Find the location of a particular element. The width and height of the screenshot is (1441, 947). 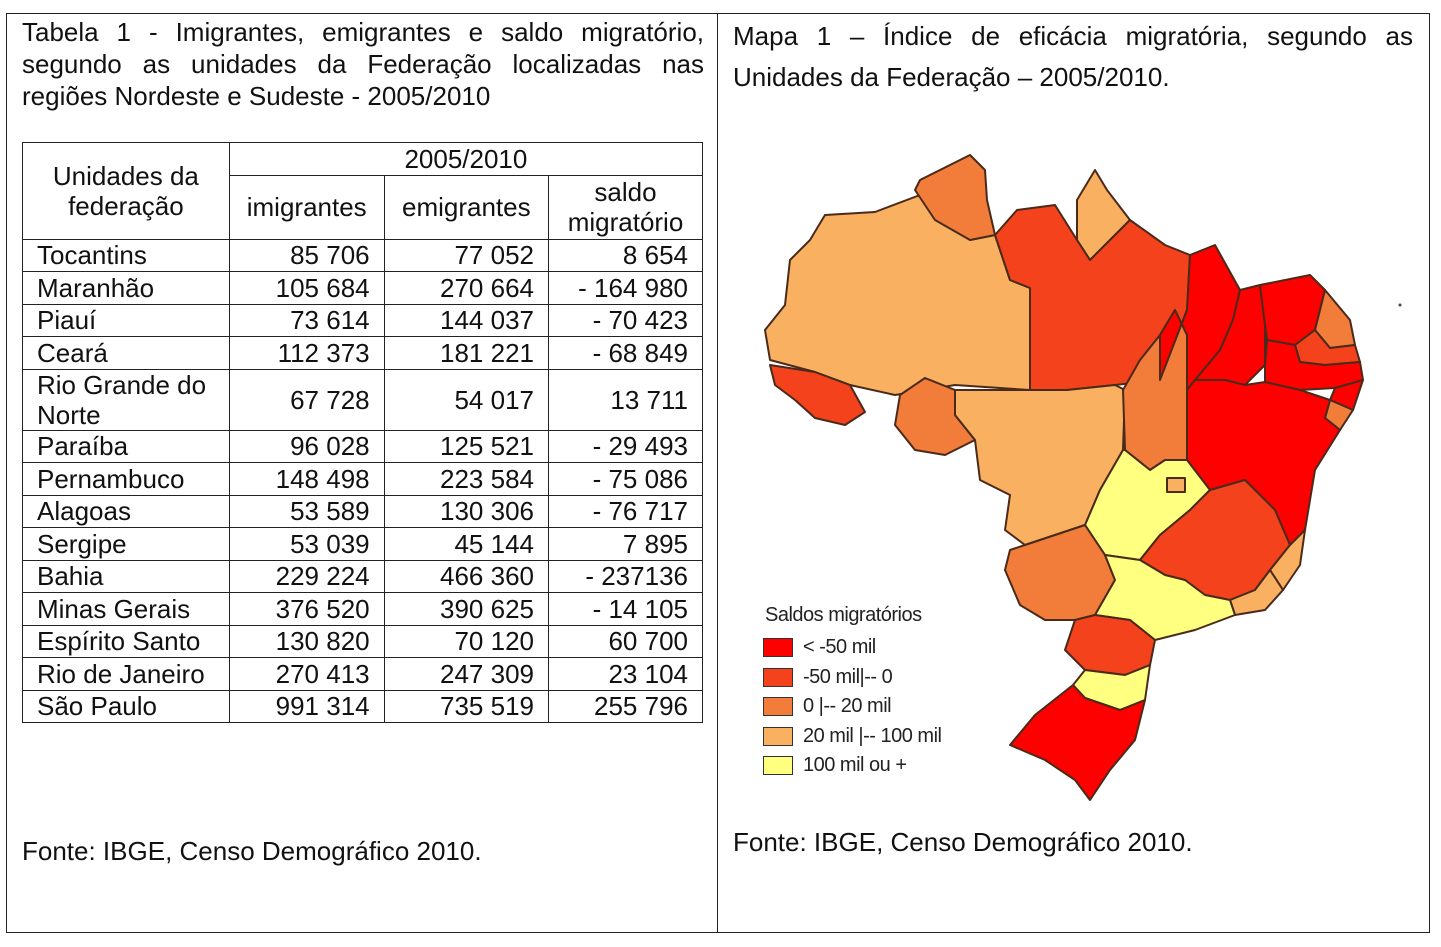

table-row: Bahia 229 224 466 360- 237136 is located at coordinates (362, 576).